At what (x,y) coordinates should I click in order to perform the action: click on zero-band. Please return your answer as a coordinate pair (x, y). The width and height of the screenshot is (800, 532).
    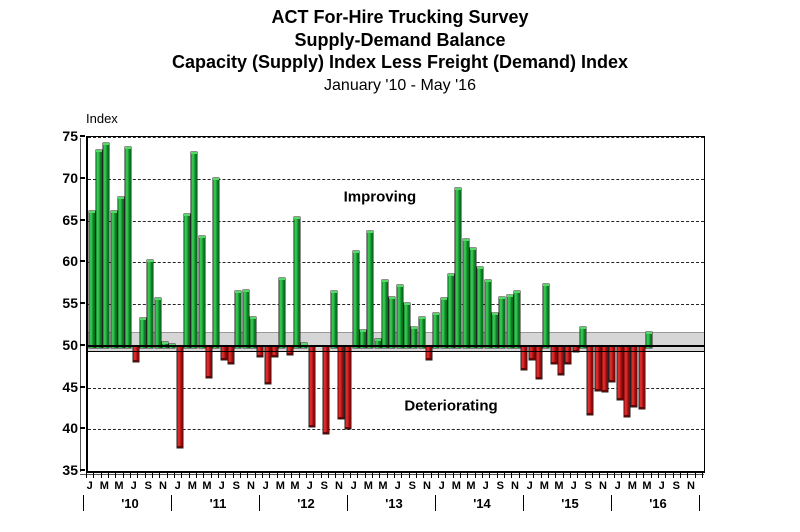
    Looking at the image, I should click on (396, 342).